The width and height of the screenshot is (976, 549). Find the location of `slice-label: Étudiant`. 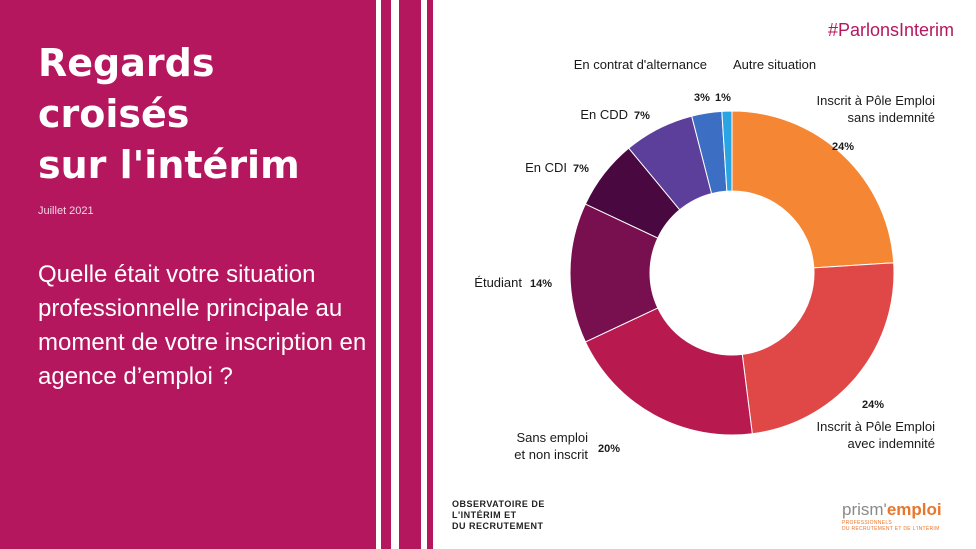

slice-label: Étudiant is located at coordinates (498, 282).